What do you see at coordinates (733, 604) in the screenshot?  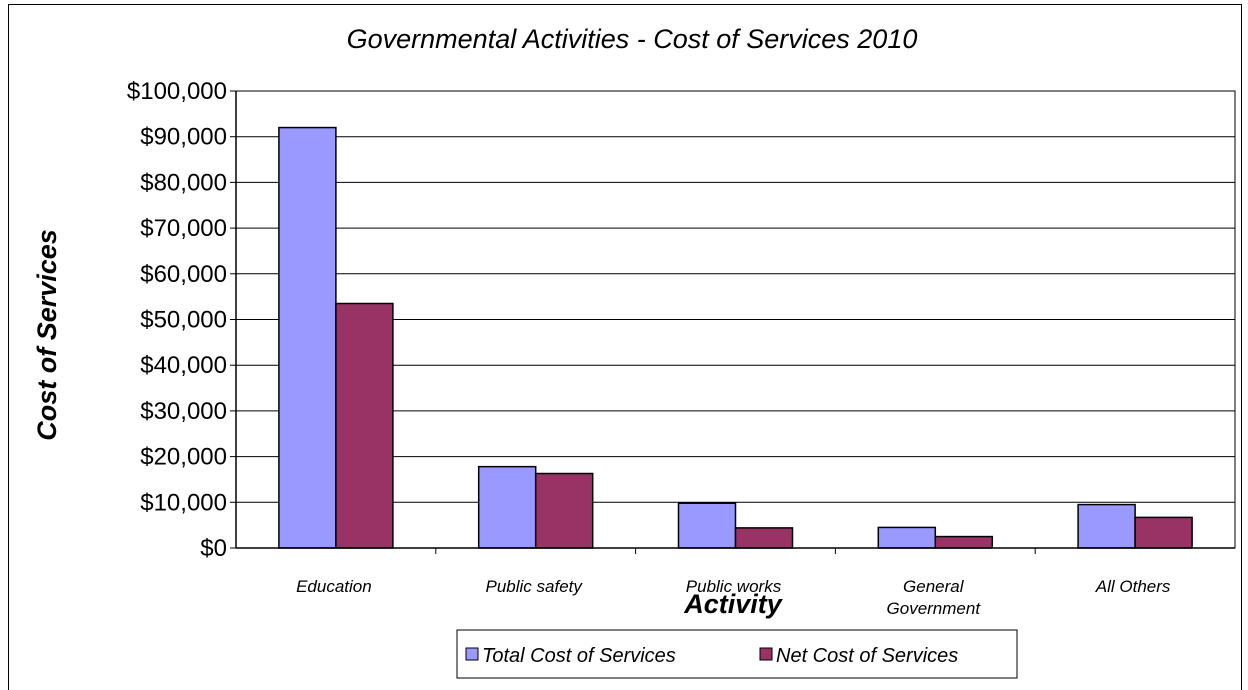 I see `x-axis-label: Activity` at bounding box center [733, 604].